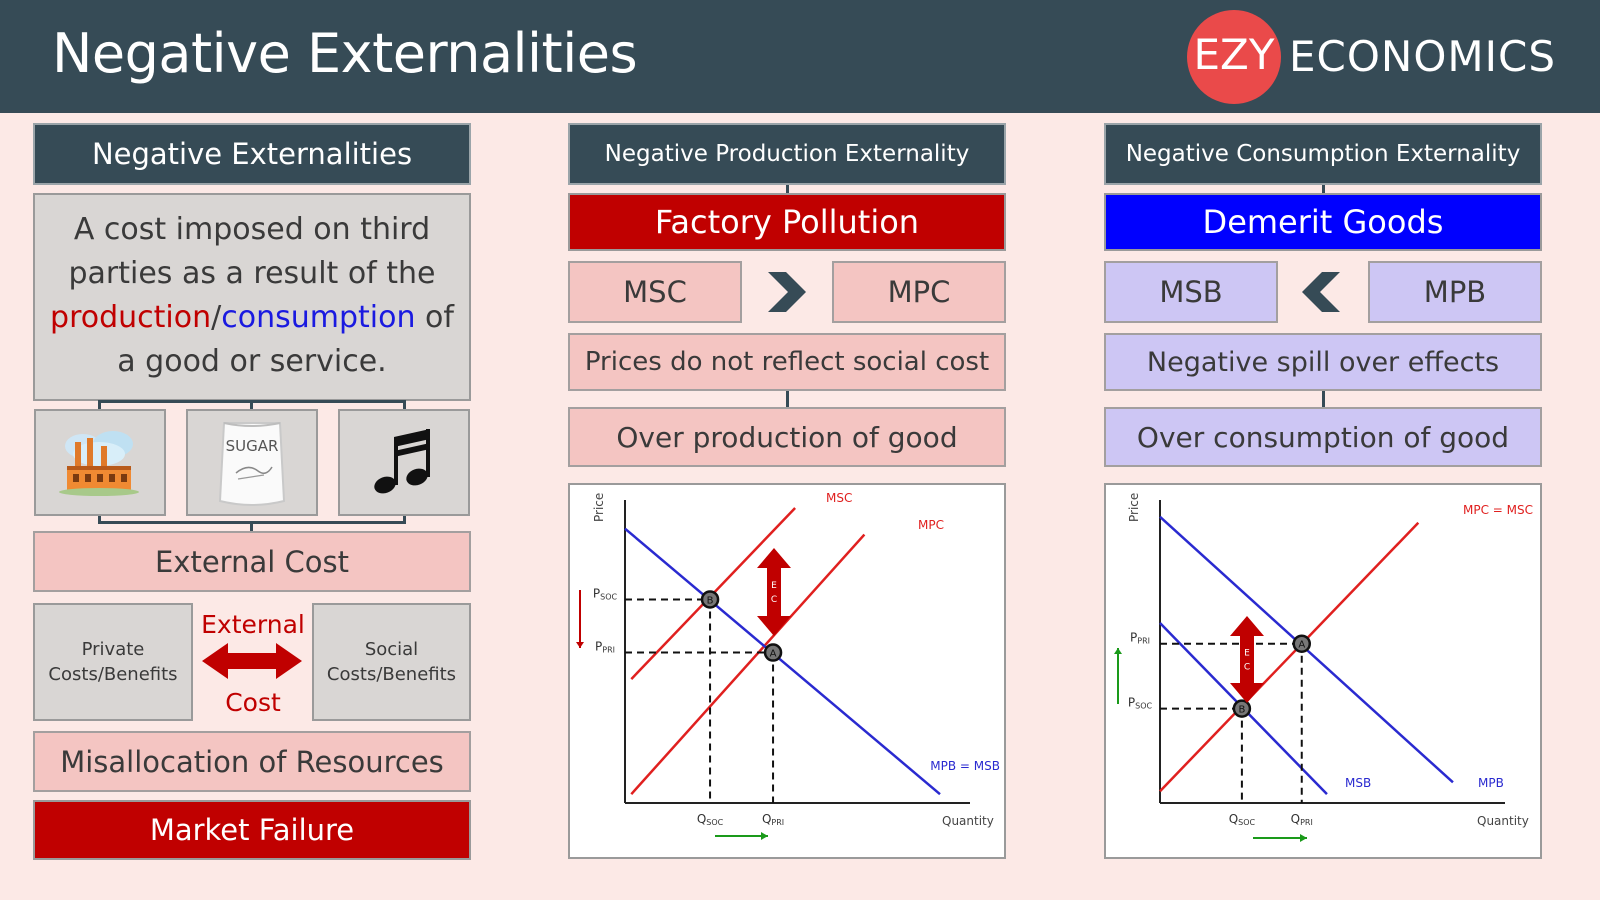  I want to click on production-chart-box, so click(787, 671).